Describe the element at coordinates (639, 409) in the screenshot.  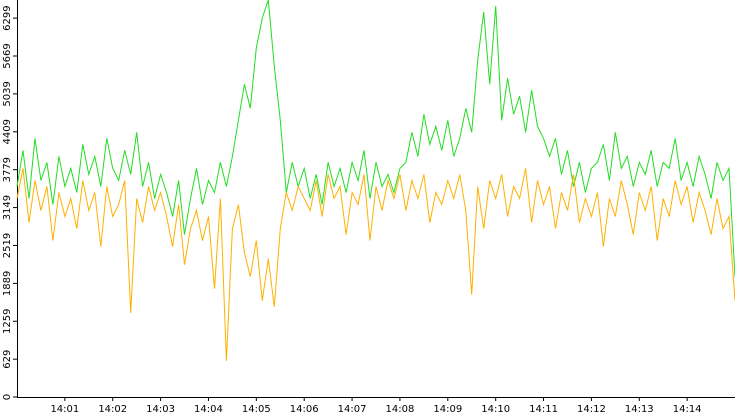
I see `x-tick-label: 14:13` at that location.